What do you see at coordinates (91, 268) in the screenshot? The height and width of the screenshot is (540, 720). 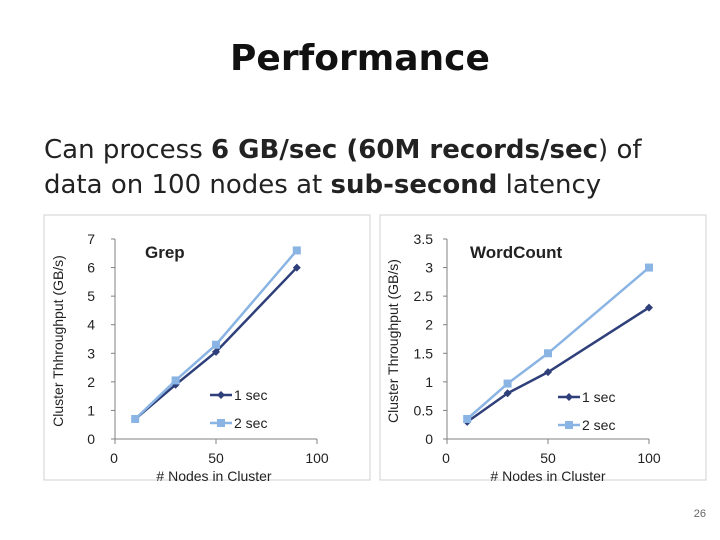 I see `y-tick-label: 6` at bounding box center [91, 268].